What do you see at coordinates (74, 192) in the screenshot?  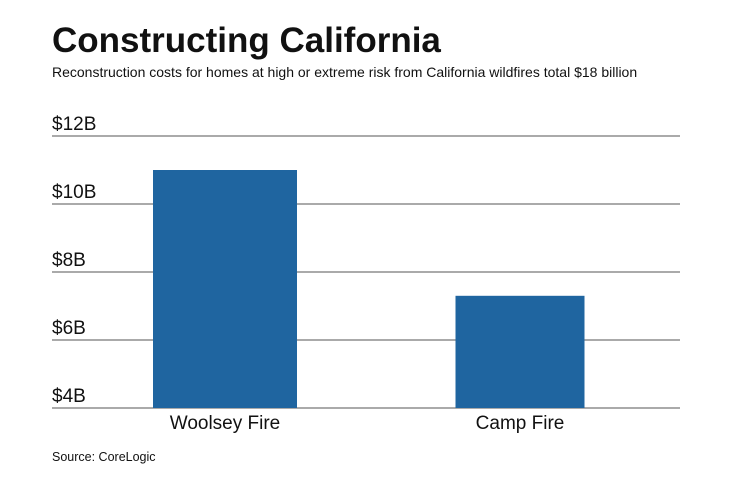 I see `y-tick-label: $10B` at bounding box center [74, 192].